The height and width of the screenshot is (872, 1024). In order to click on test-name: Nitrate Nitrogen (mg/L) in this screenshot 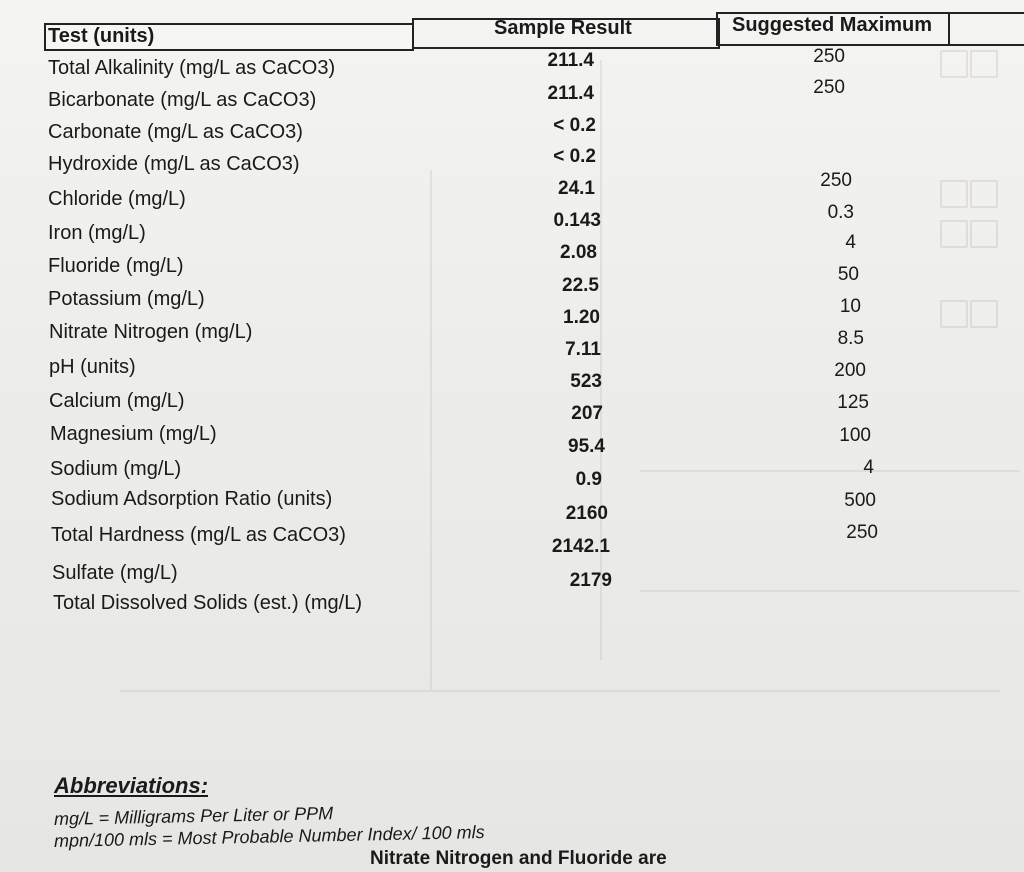, I will do `click(151, 332)`.